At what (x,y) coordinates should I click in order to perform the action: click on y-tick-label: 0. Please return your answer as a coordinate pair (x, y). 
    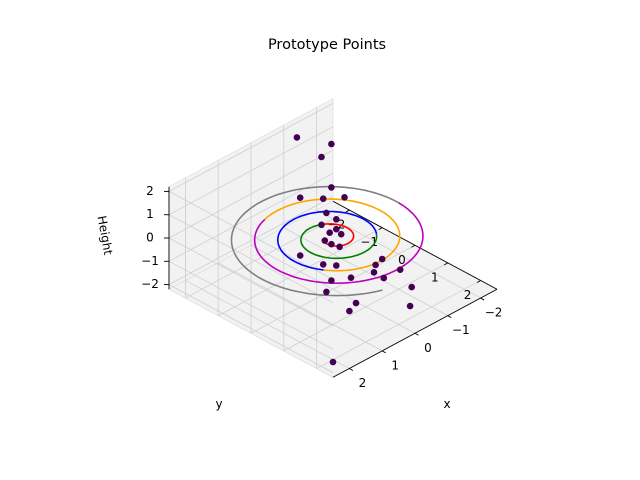
    Looking at the image, I should click on (402, 260).